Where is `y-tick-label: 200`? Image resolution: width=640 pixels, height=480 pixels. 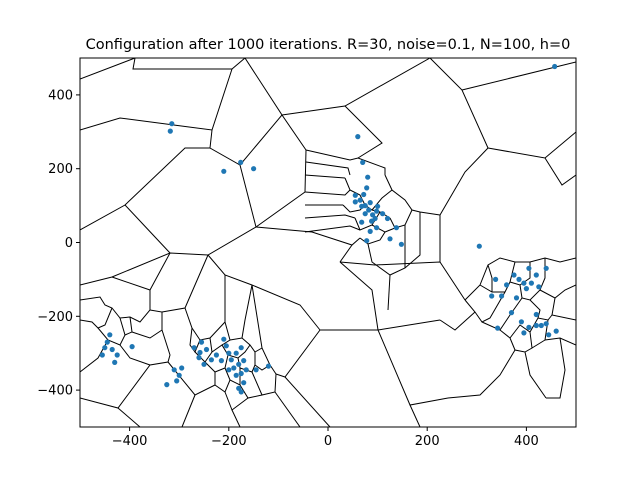 y-tick-label: 200 is located at coordinates (60, 169).